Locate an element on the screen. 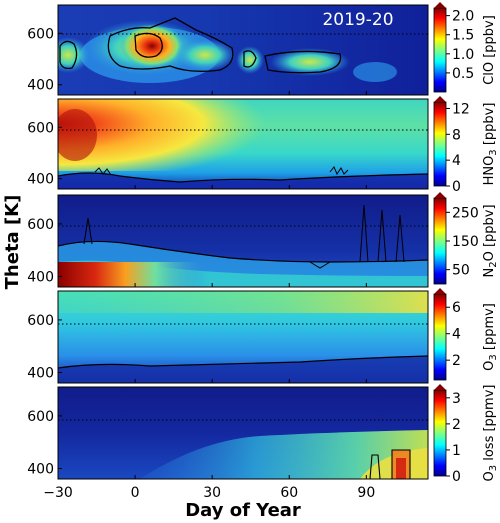 This screenshot has width=500, height=523. colorbar-tick-label: 150 is located at coordinates (465, 242).